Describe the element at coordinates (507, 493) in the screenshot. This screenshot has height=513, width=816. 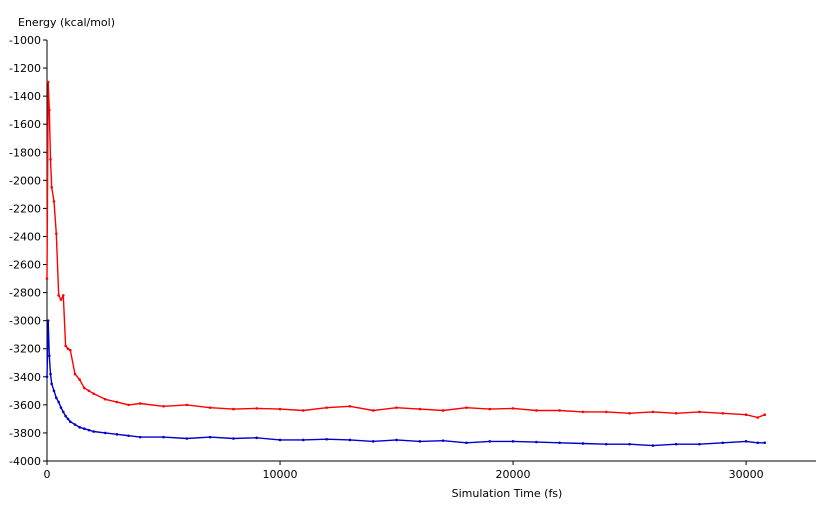
I see `x-axis-title: Simulation Time (fs)` at that location.